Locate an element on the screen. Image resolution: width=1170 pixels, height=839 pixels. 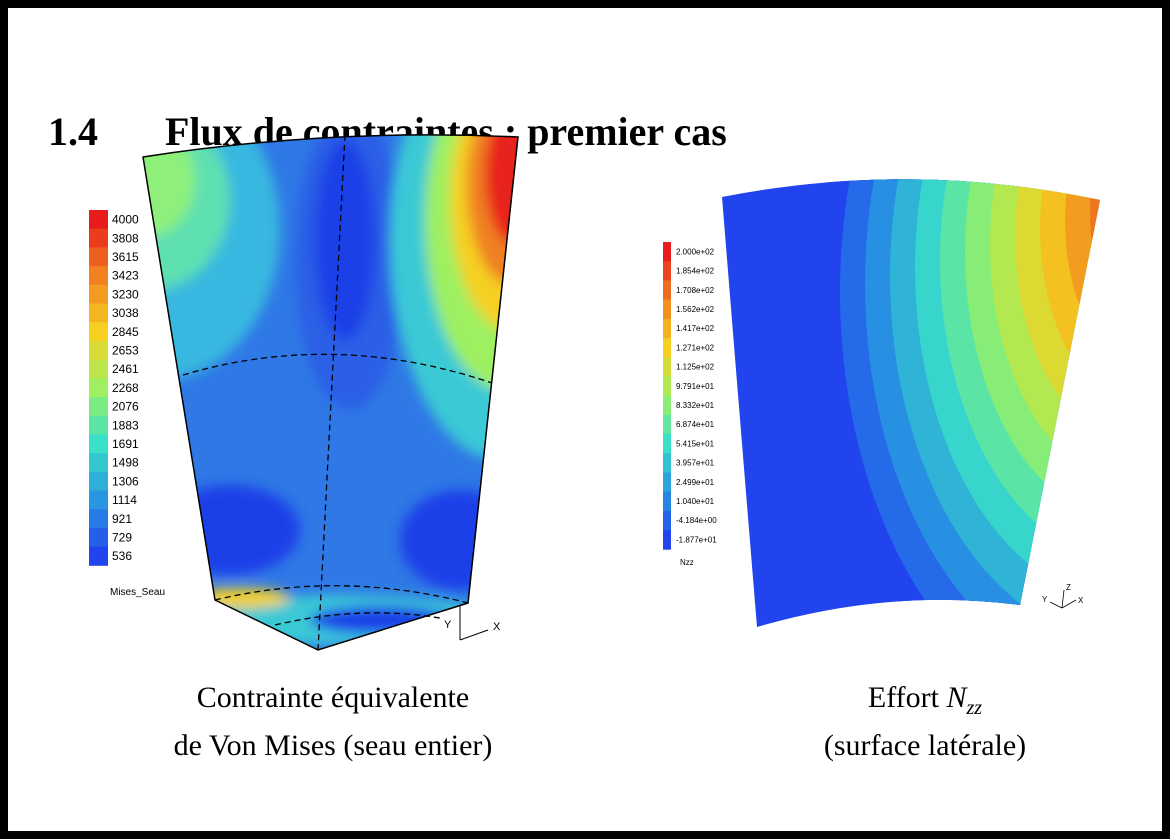
legend-label: 1.040e+01 is located at coordinates (695, 501).